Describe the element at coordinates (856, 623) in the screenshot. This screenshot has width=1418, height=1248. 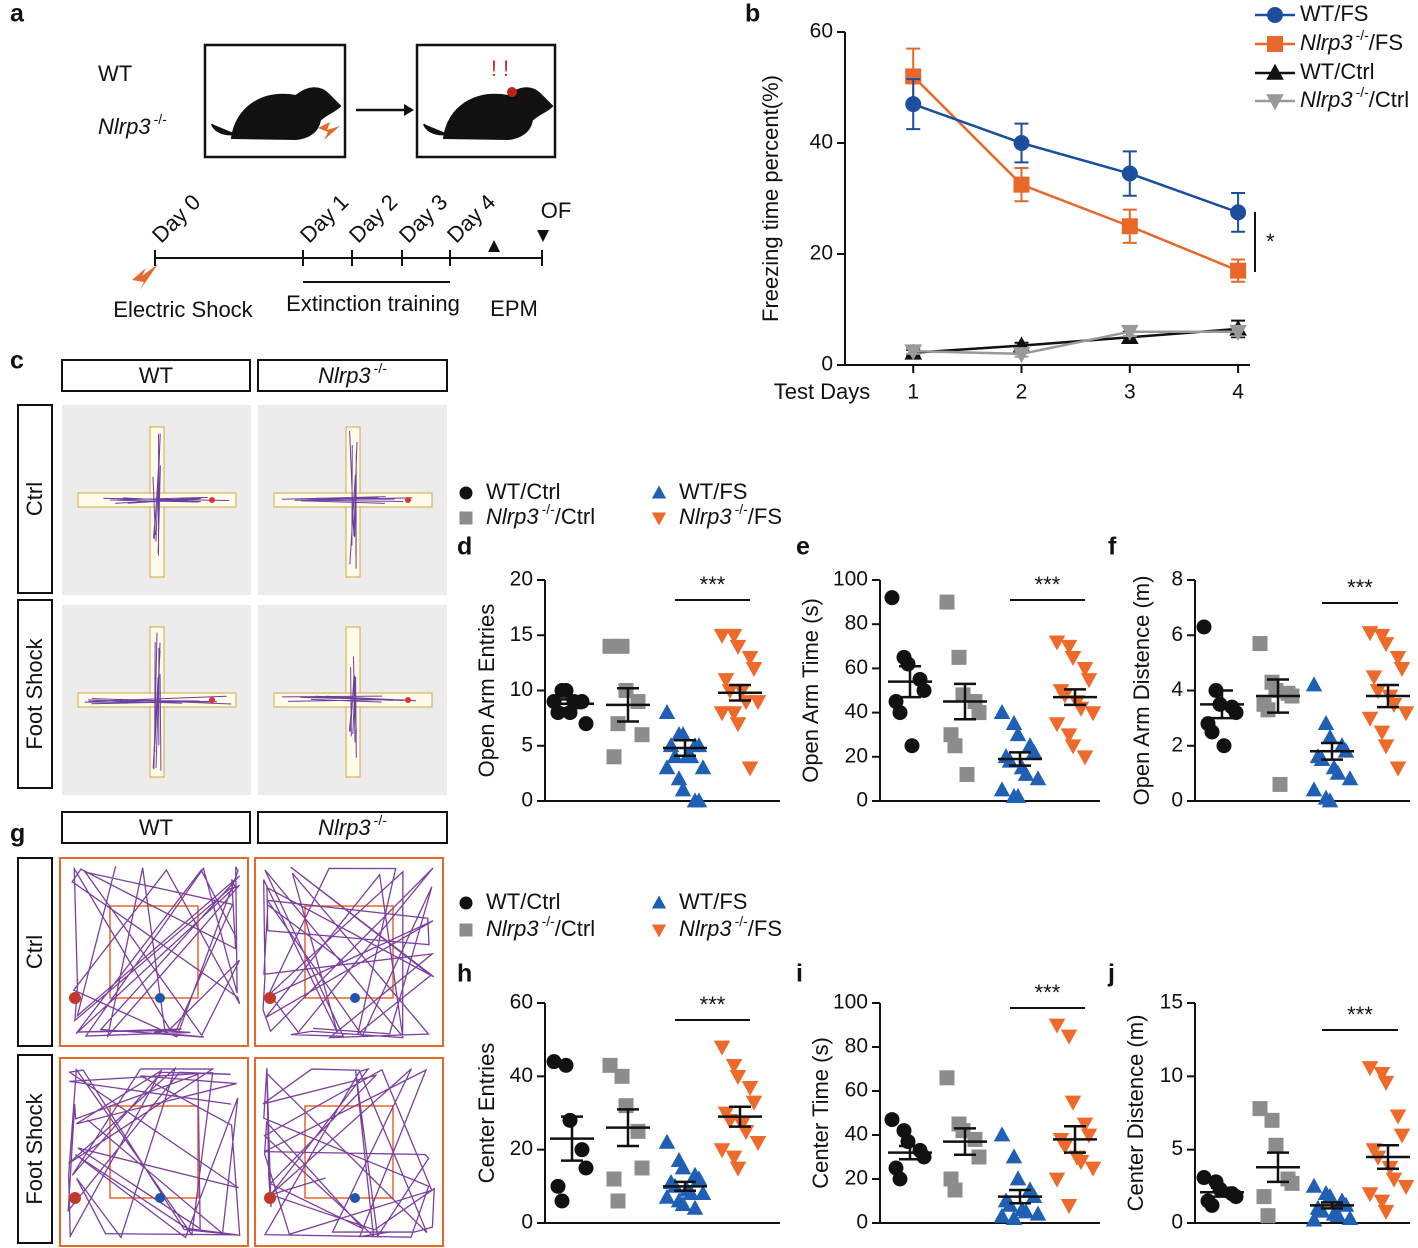
I see `y-tick-label: 80` at that location.